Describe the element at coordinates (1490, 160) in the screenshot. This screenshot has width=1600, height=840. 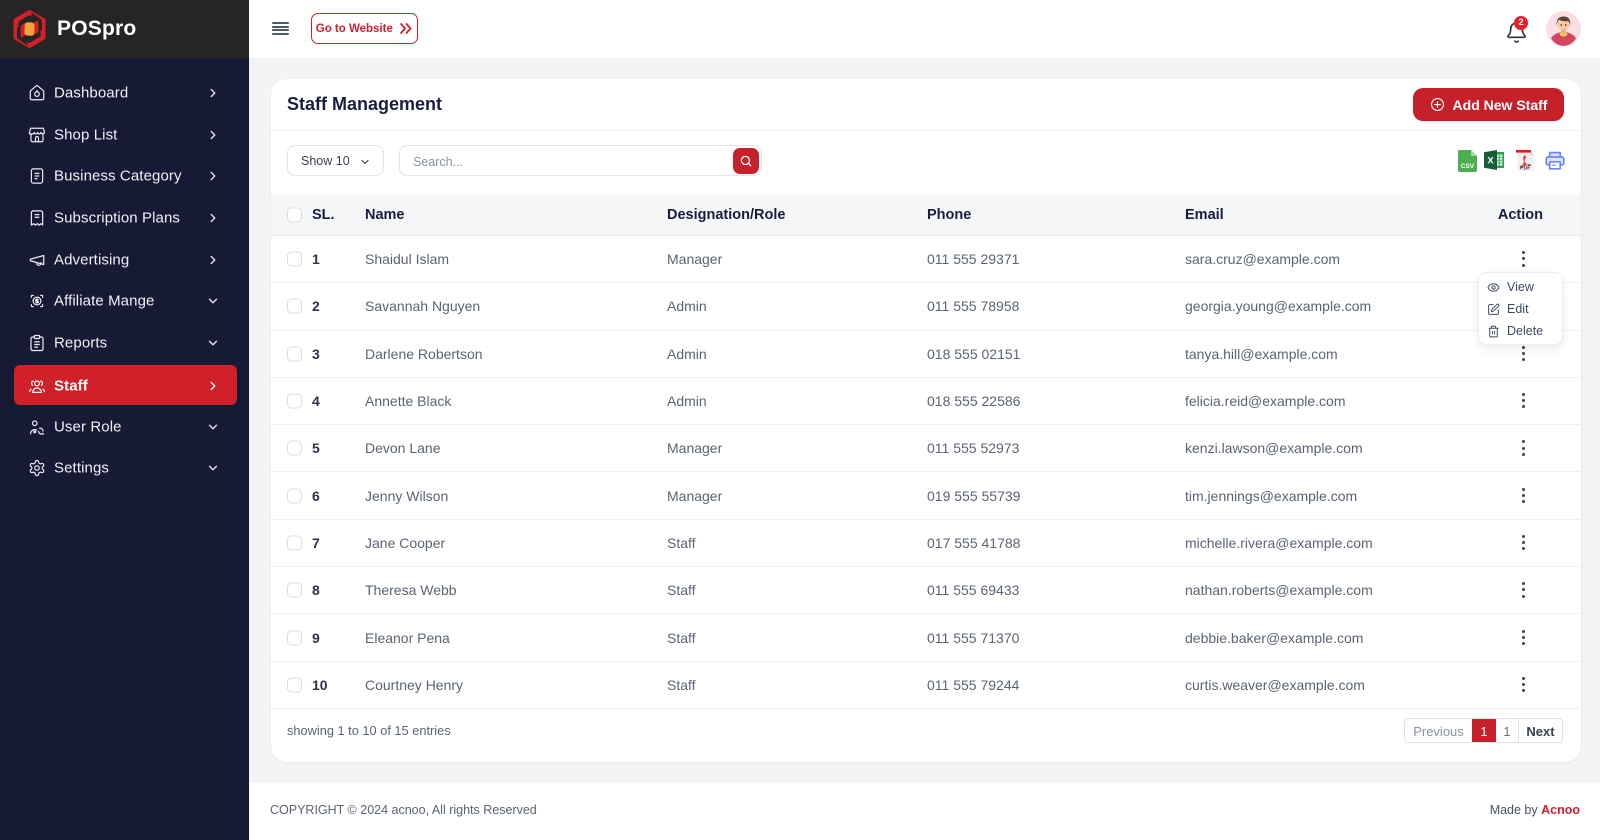
I see `svg-text: X` at that location.